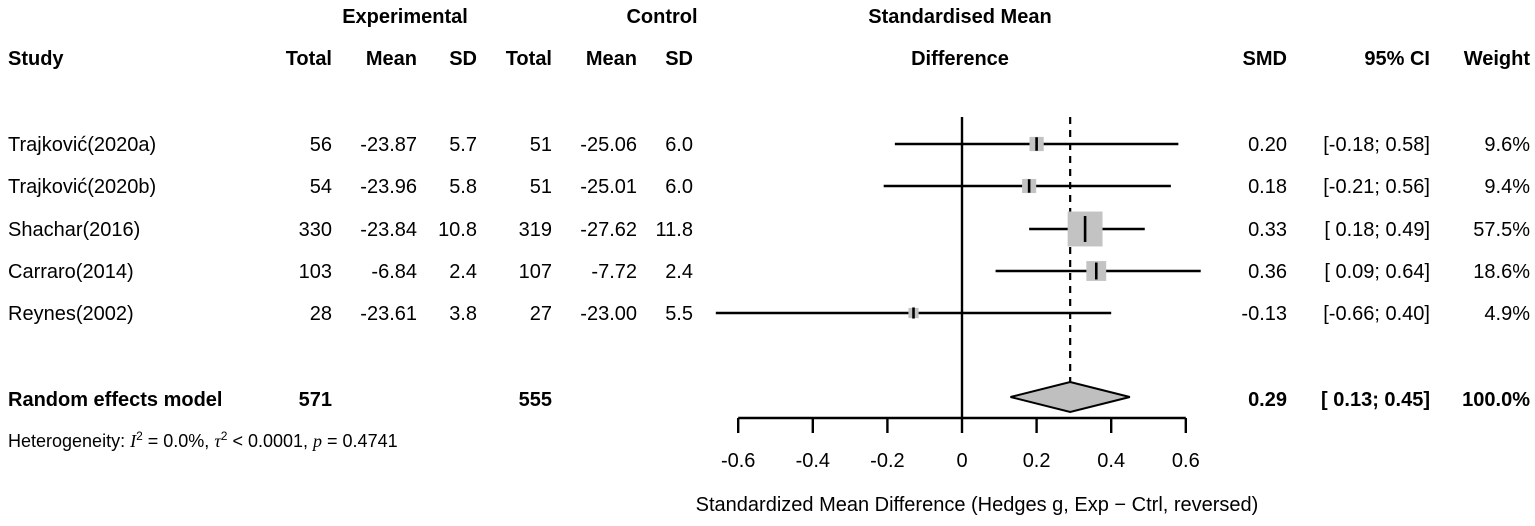 This screenshot has width=1535, height=526. What do you see at coordinates (388, 314) in the screenshot?
I see `exp-mean: -23.61` at bounding box center [388, 314].